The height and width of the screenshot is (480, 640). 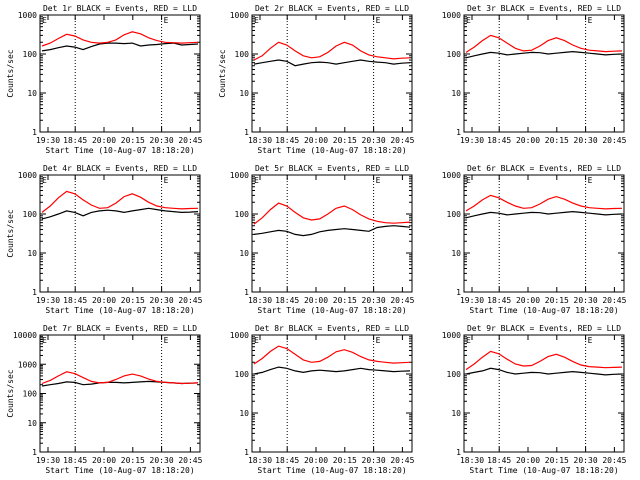 I want to click on panel-2-xtick-label: 20:00, so click(x=316, y=140).